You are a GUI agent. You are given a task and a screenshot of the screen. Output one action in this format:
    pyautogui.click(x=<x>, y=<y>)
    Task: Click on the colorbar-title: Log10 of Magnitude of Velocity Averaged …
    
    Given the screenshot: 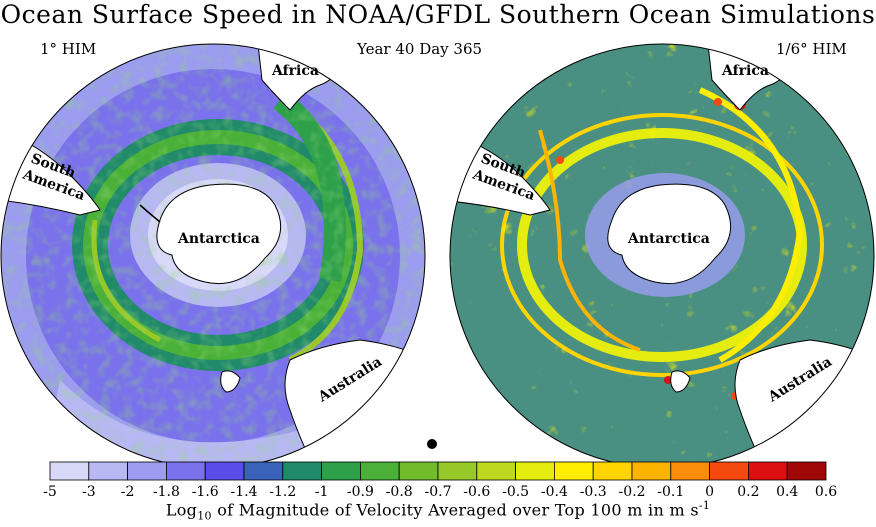 What is the action you would take?
    pyautogui.click(x=438, y=511)
    